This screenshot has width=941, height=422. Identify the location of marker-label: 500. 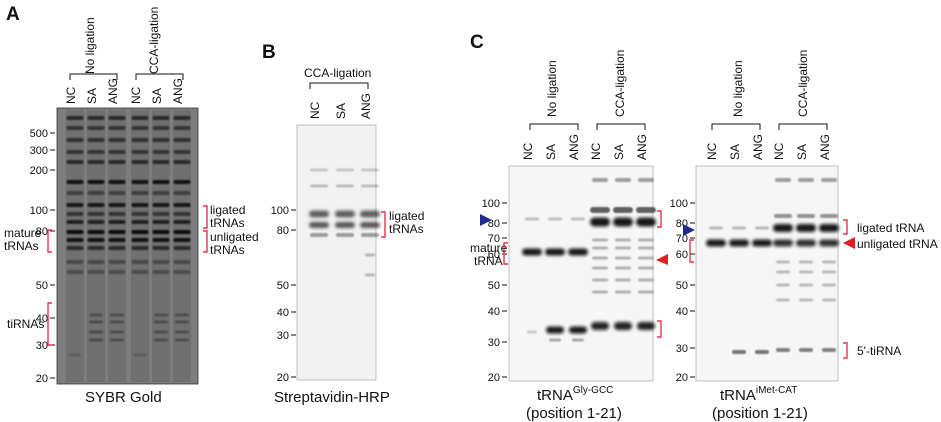
(39, 134).